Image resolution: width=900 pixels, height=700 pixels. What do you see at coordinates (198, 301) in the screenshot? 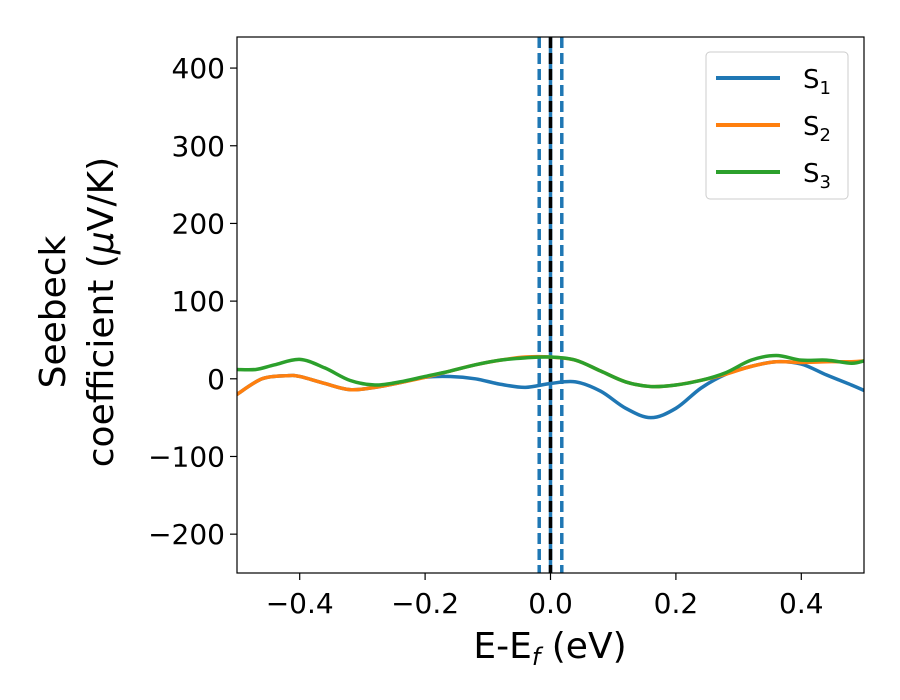
I see `y-tick-label: 100` at bounding box center [198, 301].